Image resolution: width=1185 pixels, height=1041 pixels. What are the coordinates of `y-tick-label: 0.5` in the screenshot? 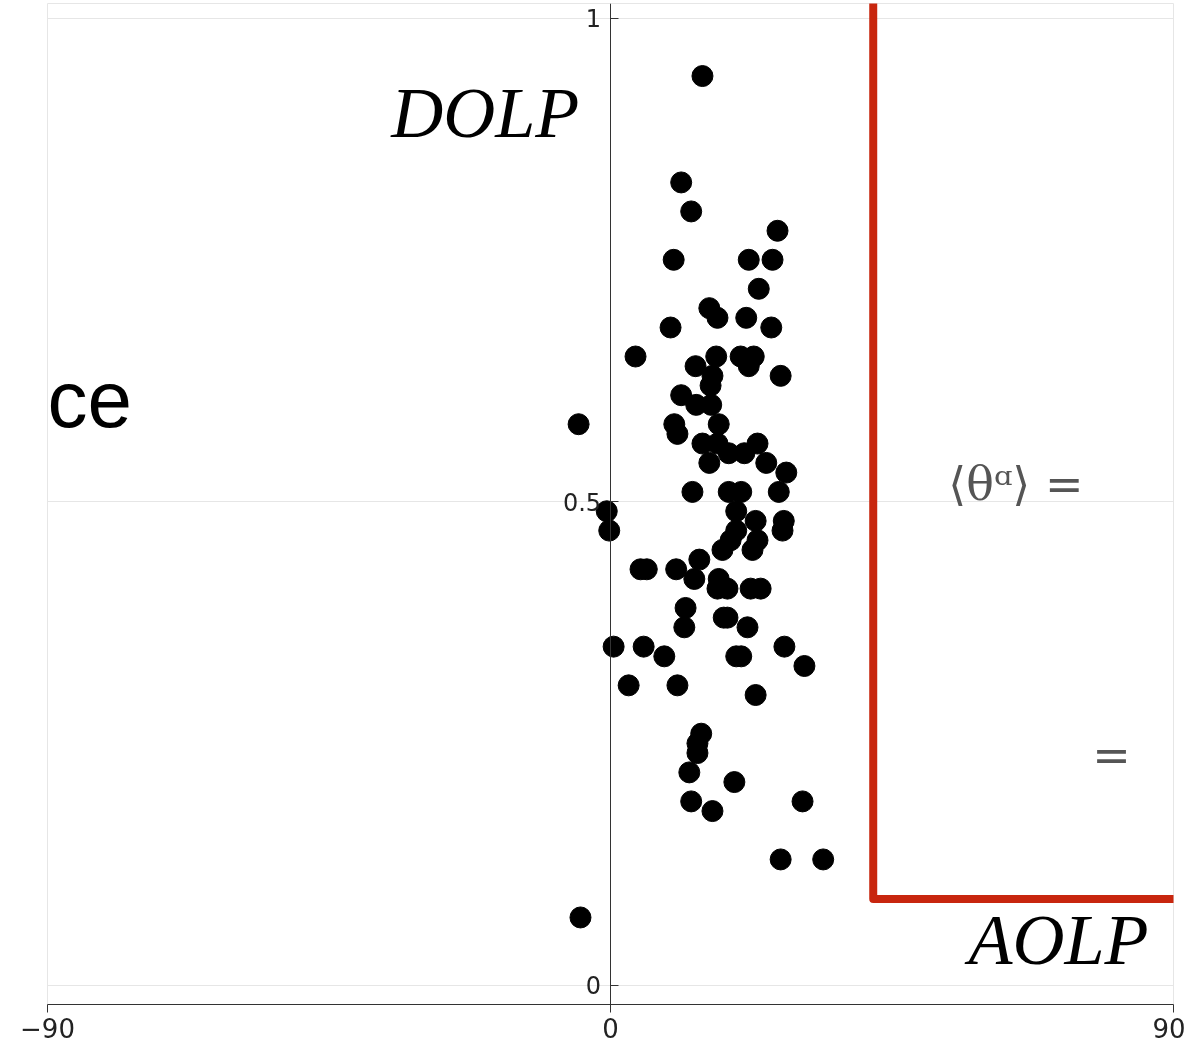 It's located at (582, 502).